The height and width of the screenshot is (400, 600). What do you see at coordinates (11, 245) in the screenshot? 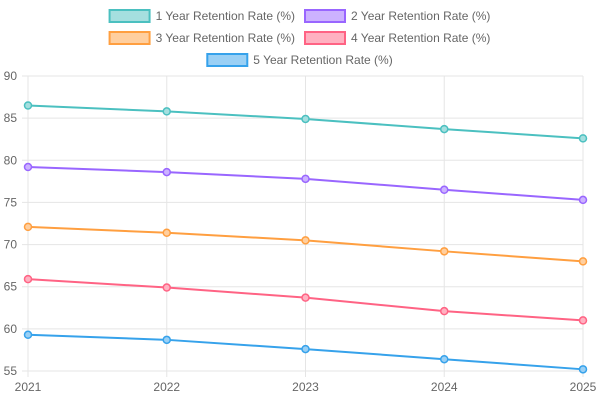
I see `y-tick-label: 70` at bounding box center [11, 245].